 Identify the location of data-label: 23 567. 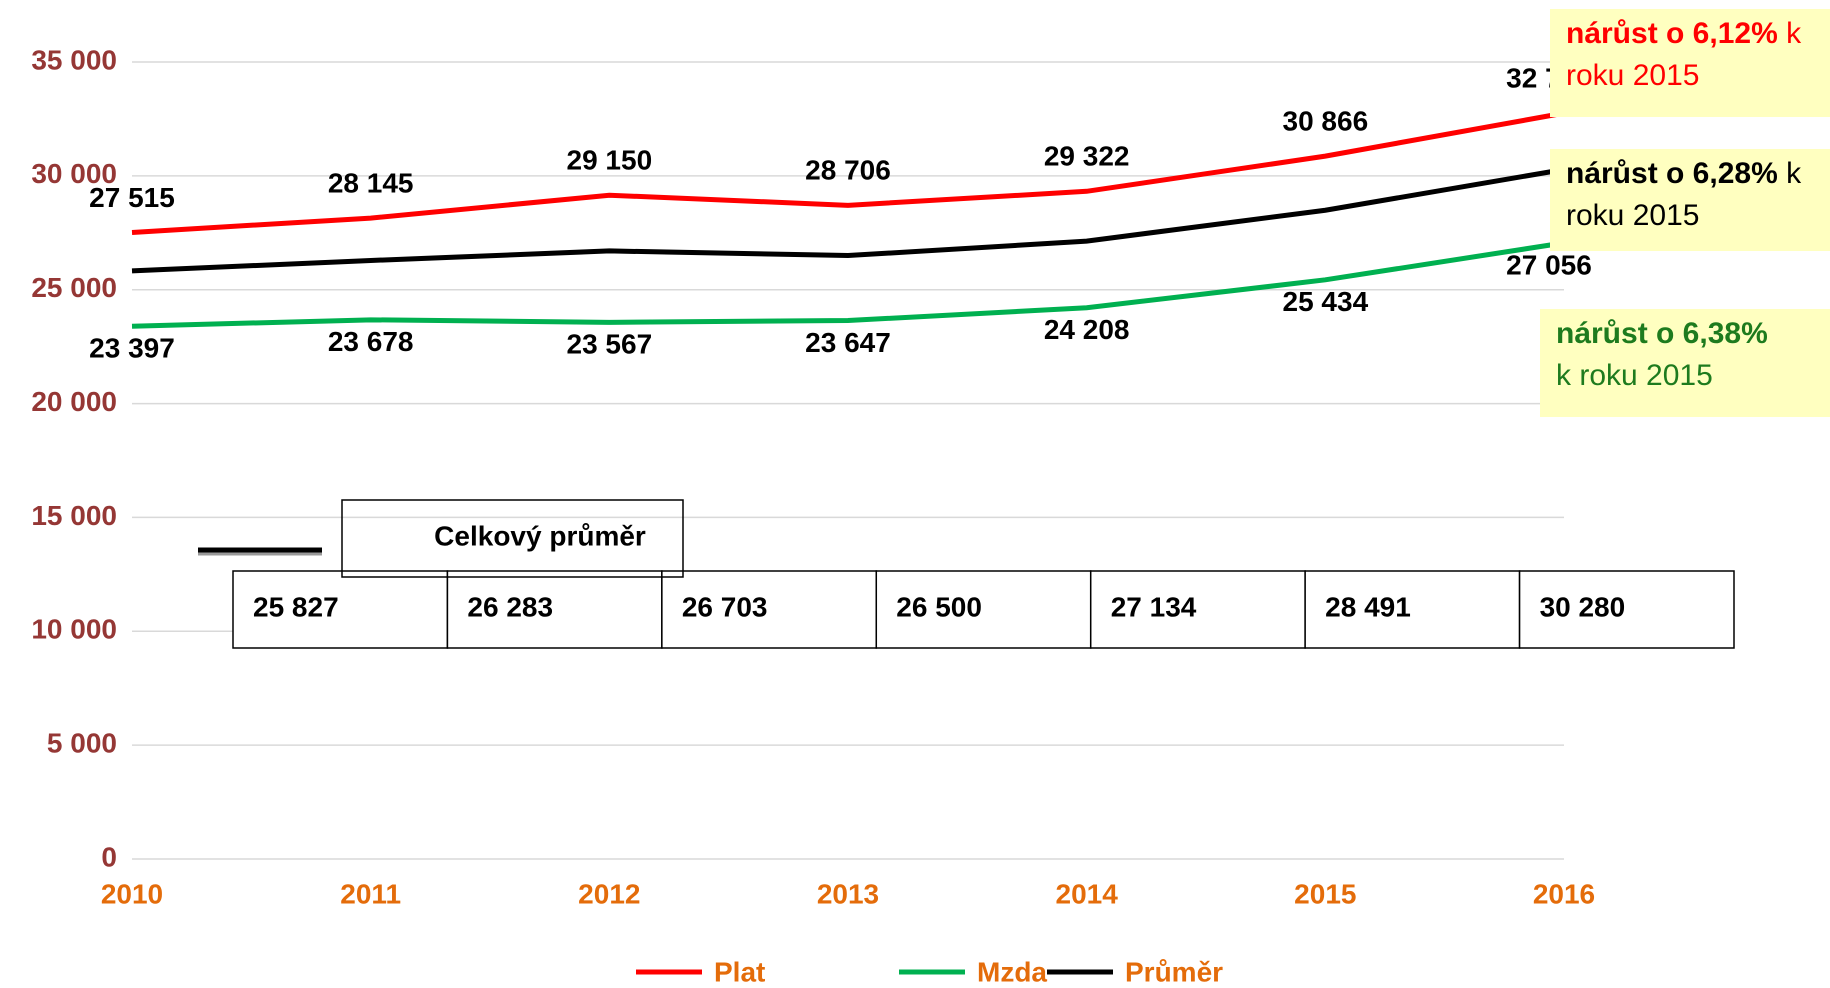
(610, 344).